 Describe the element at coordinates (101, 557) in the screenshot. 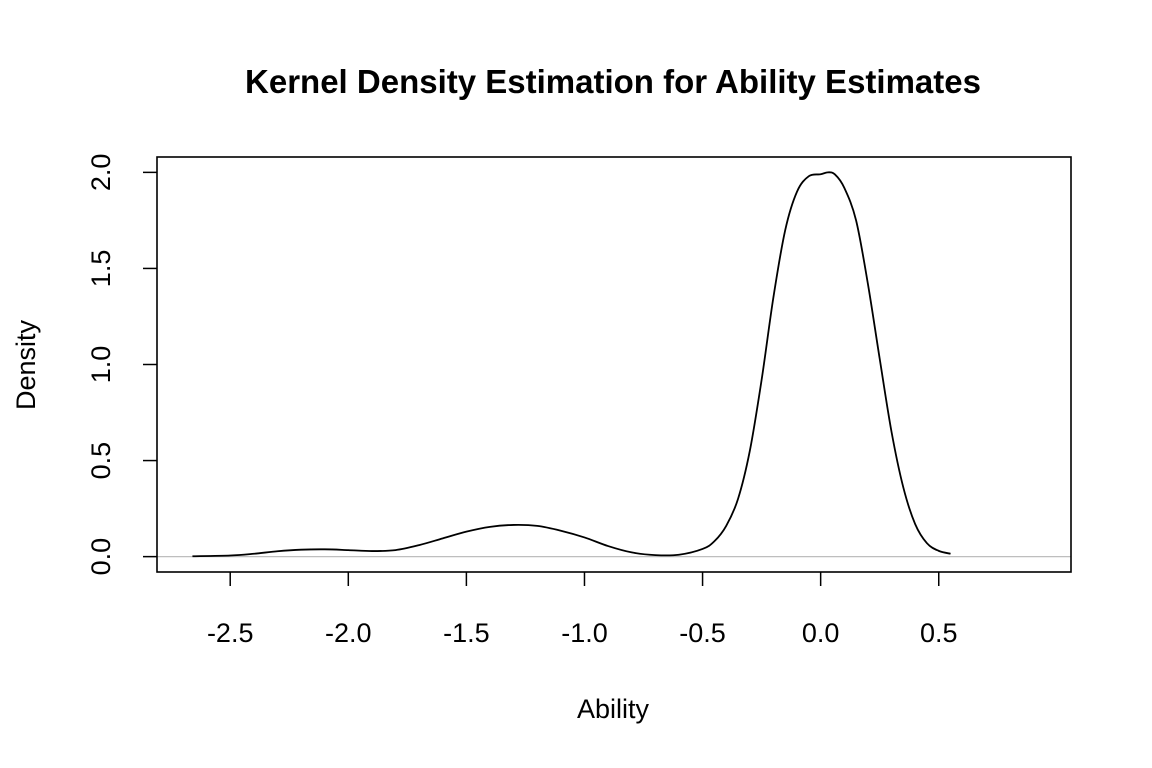

I see `y-tick-label: 0.0` at that location.